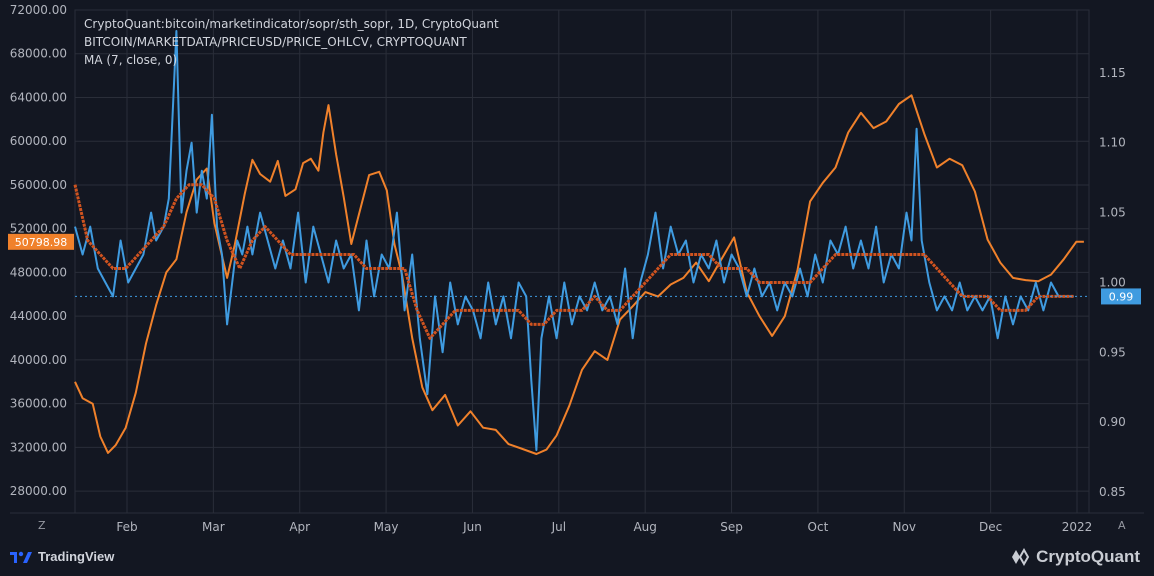 Image resolution: width=1154 pixels, height=576 pixels. I want to click on sopr-current-tag, so click(1121, 296).